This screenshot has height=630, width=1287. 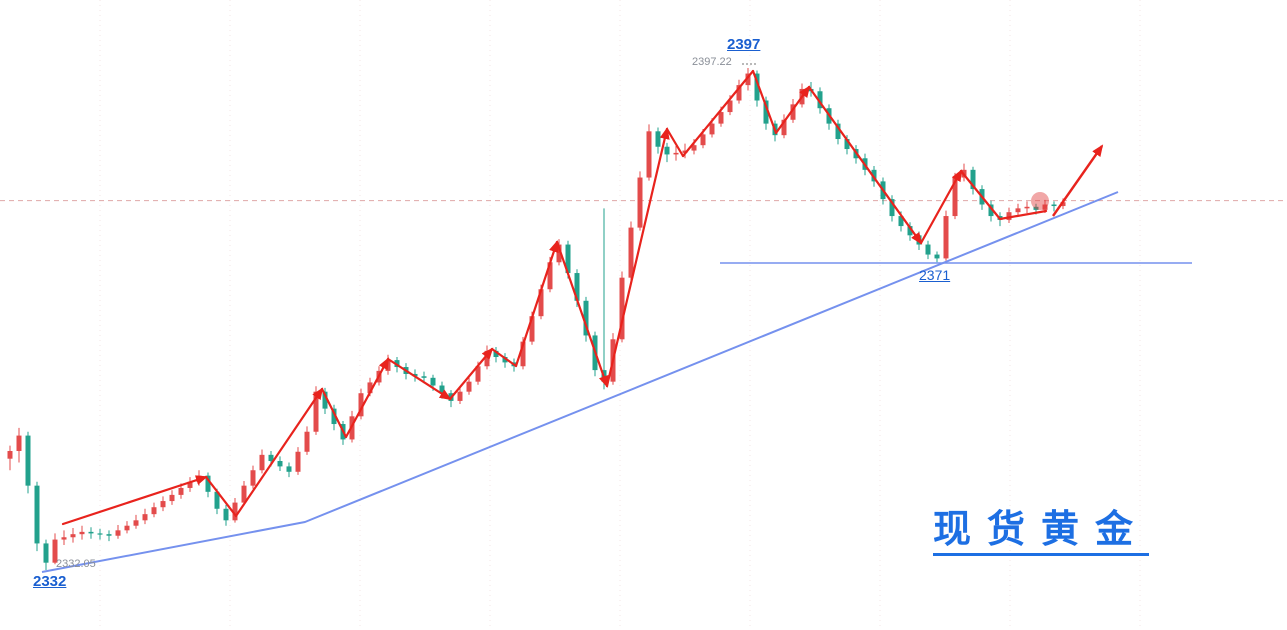 What do you see at coordinates (749, 64) in the screenshot?
I see `price-leader-dots` at bounding box center [749, 64].